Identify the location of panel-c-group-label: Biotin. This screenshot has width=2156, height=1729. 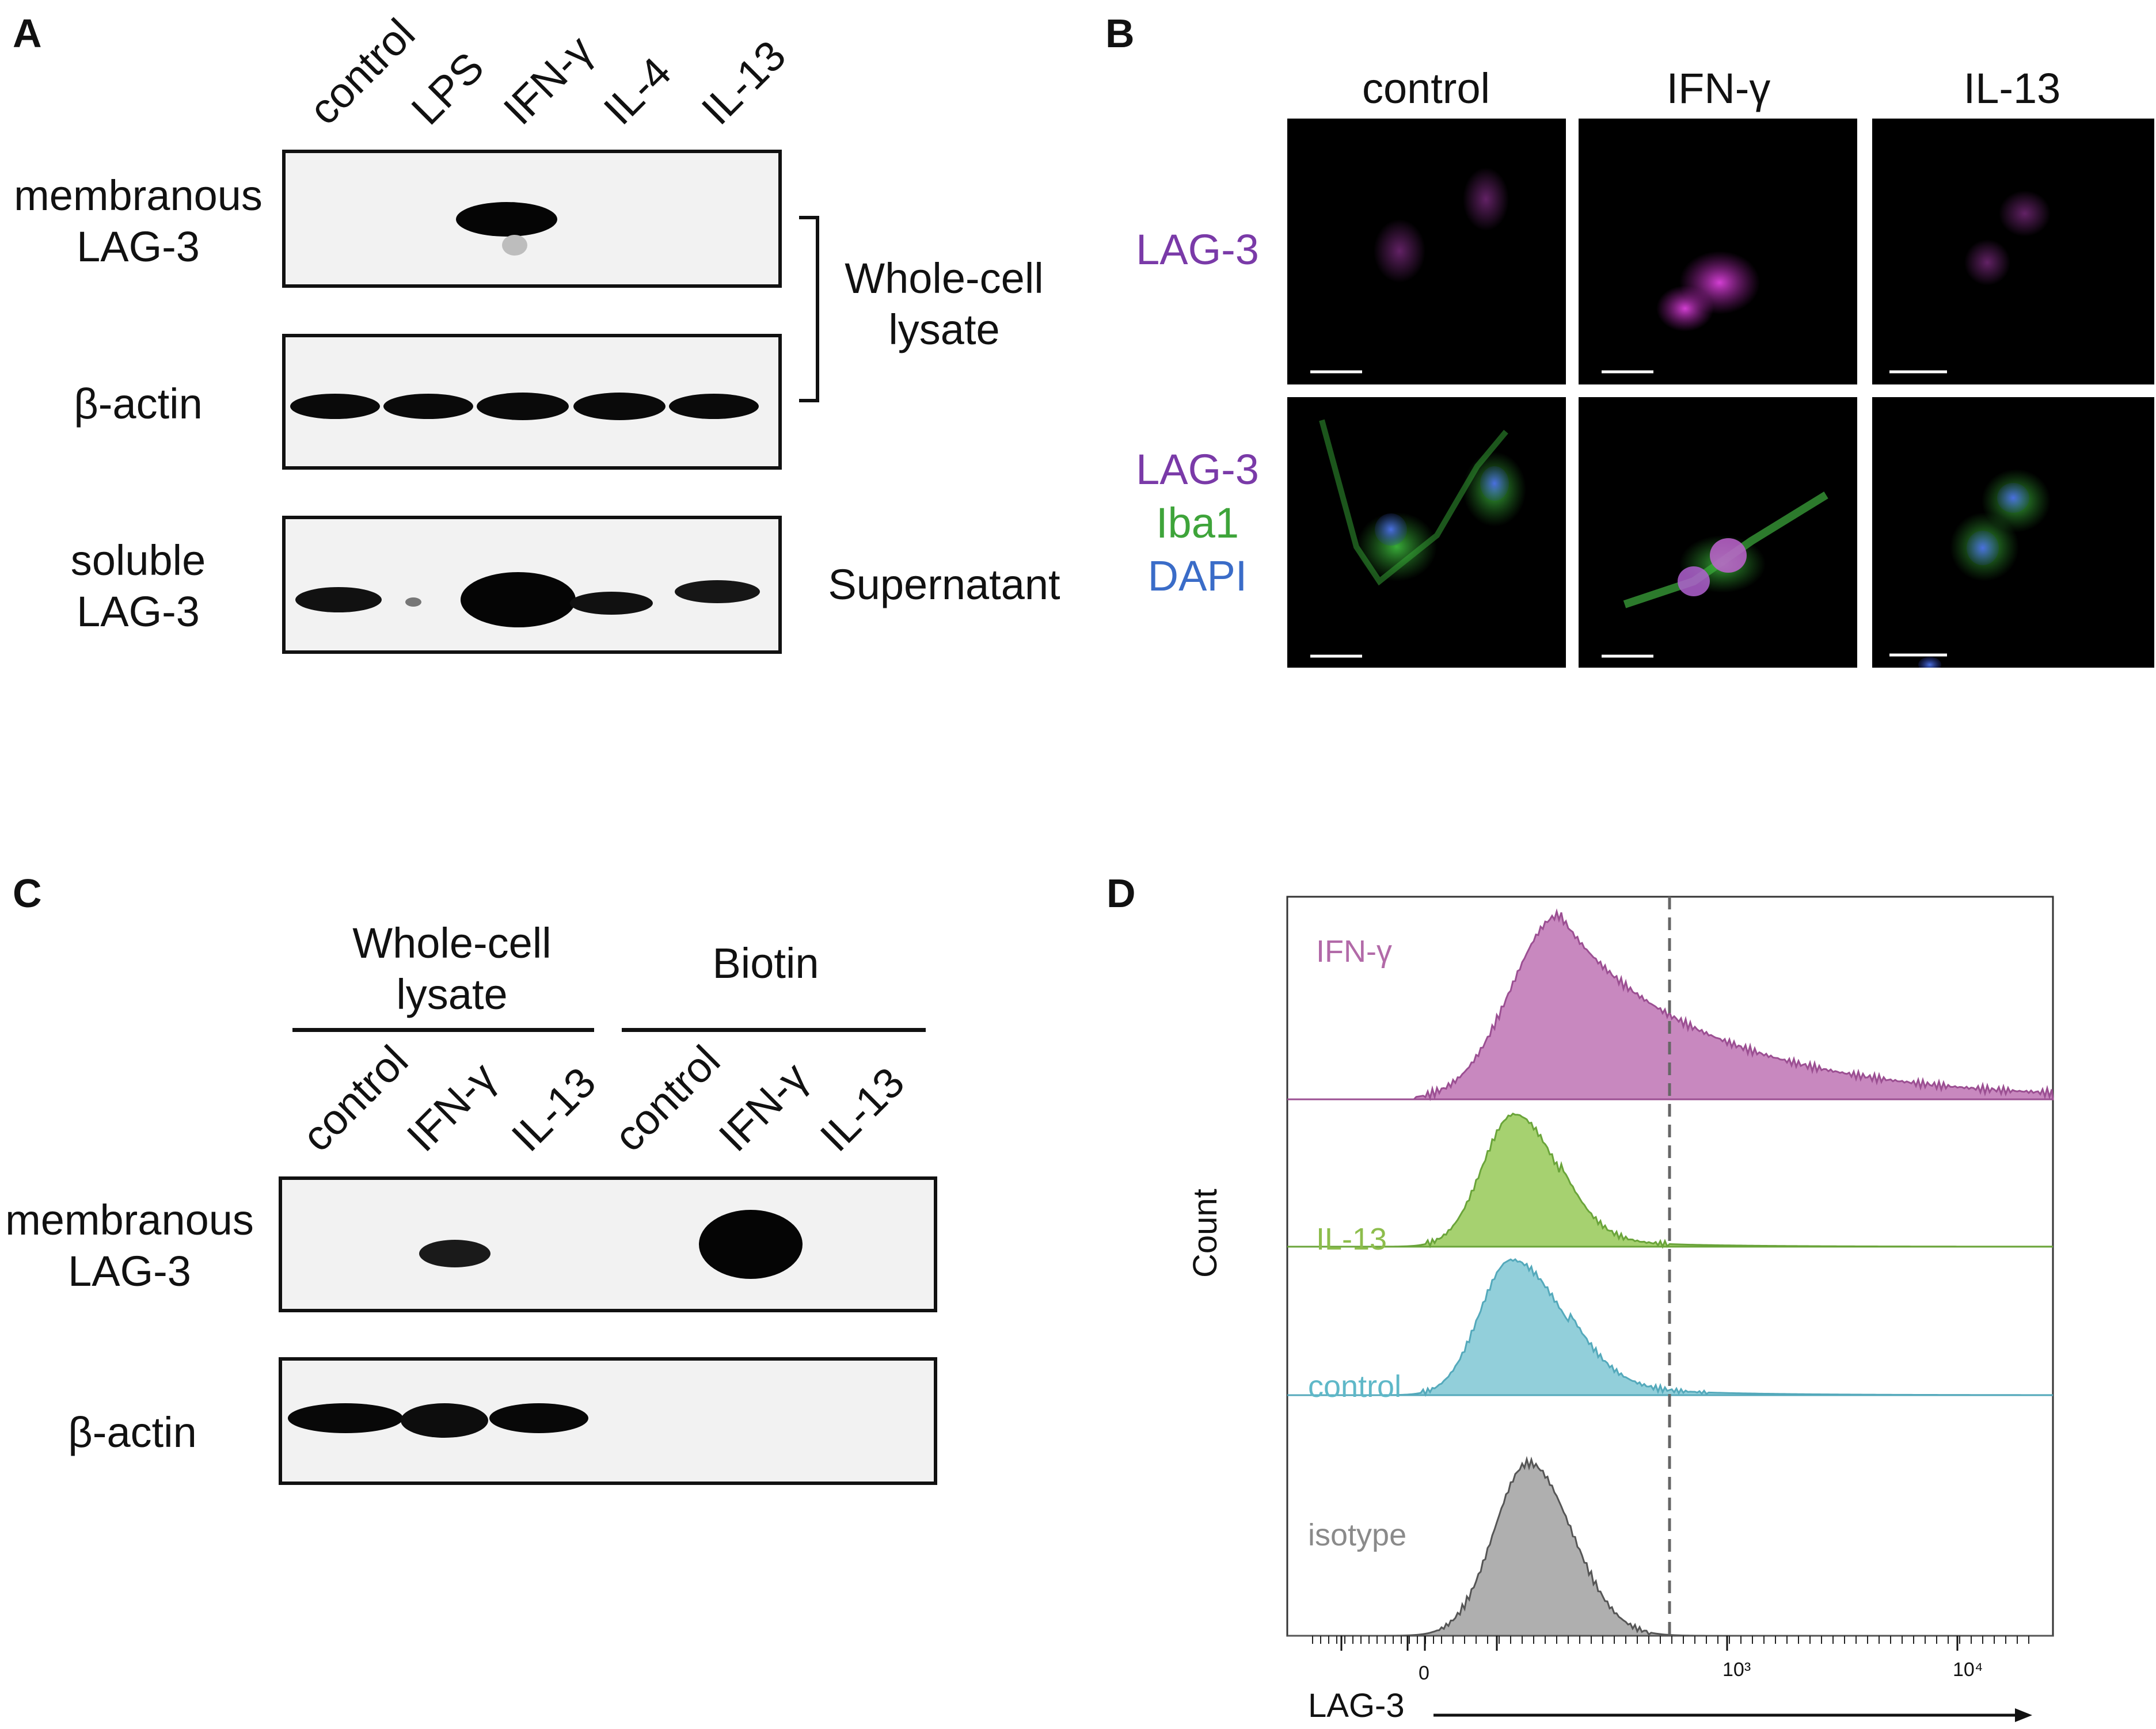
(766, 963).